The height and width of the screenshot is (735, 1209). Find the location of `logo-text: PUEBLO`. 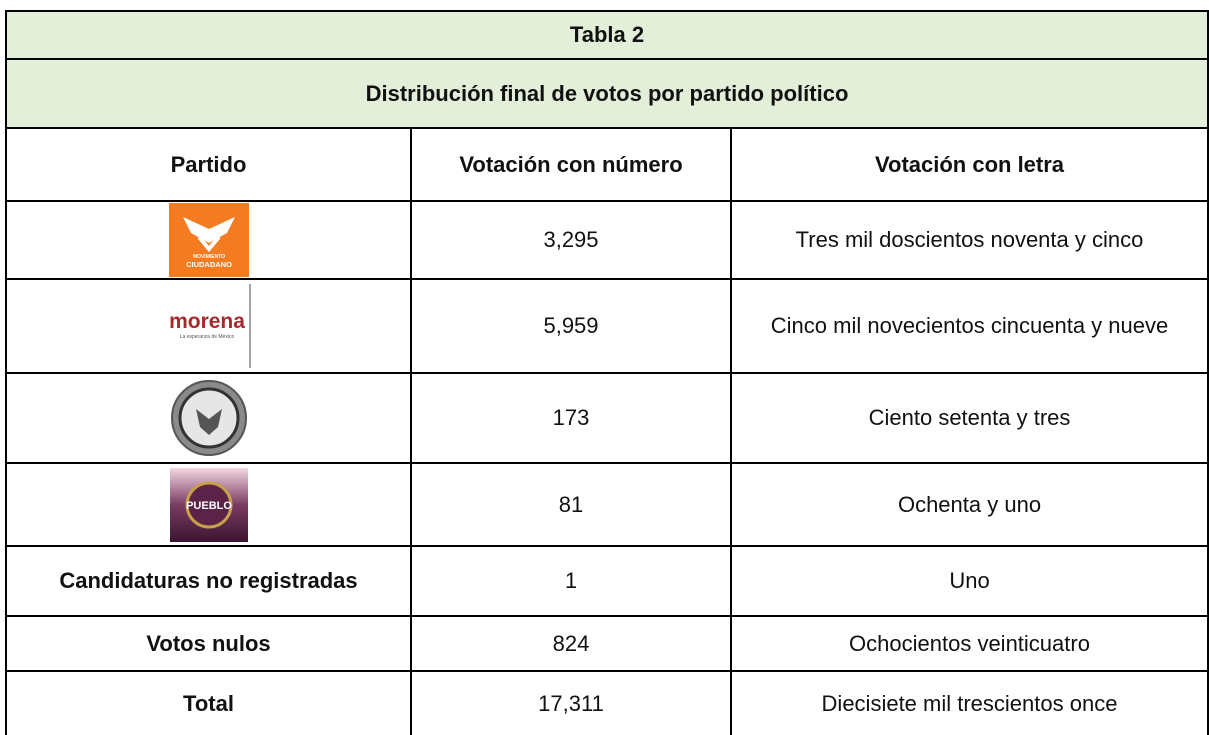

logo-text: PUEBLO is located at coordinates (209, 506).